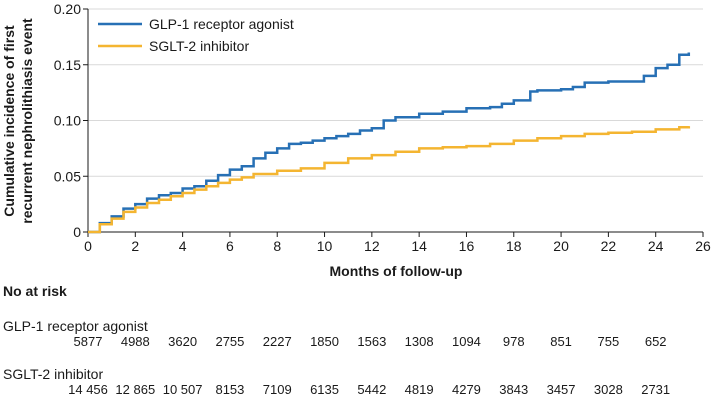 The height and width of the screenshot is (404, 712). Describe the element at coordinates (324, 389) in the screenshot. I see `risk-count: 6135` at that location.